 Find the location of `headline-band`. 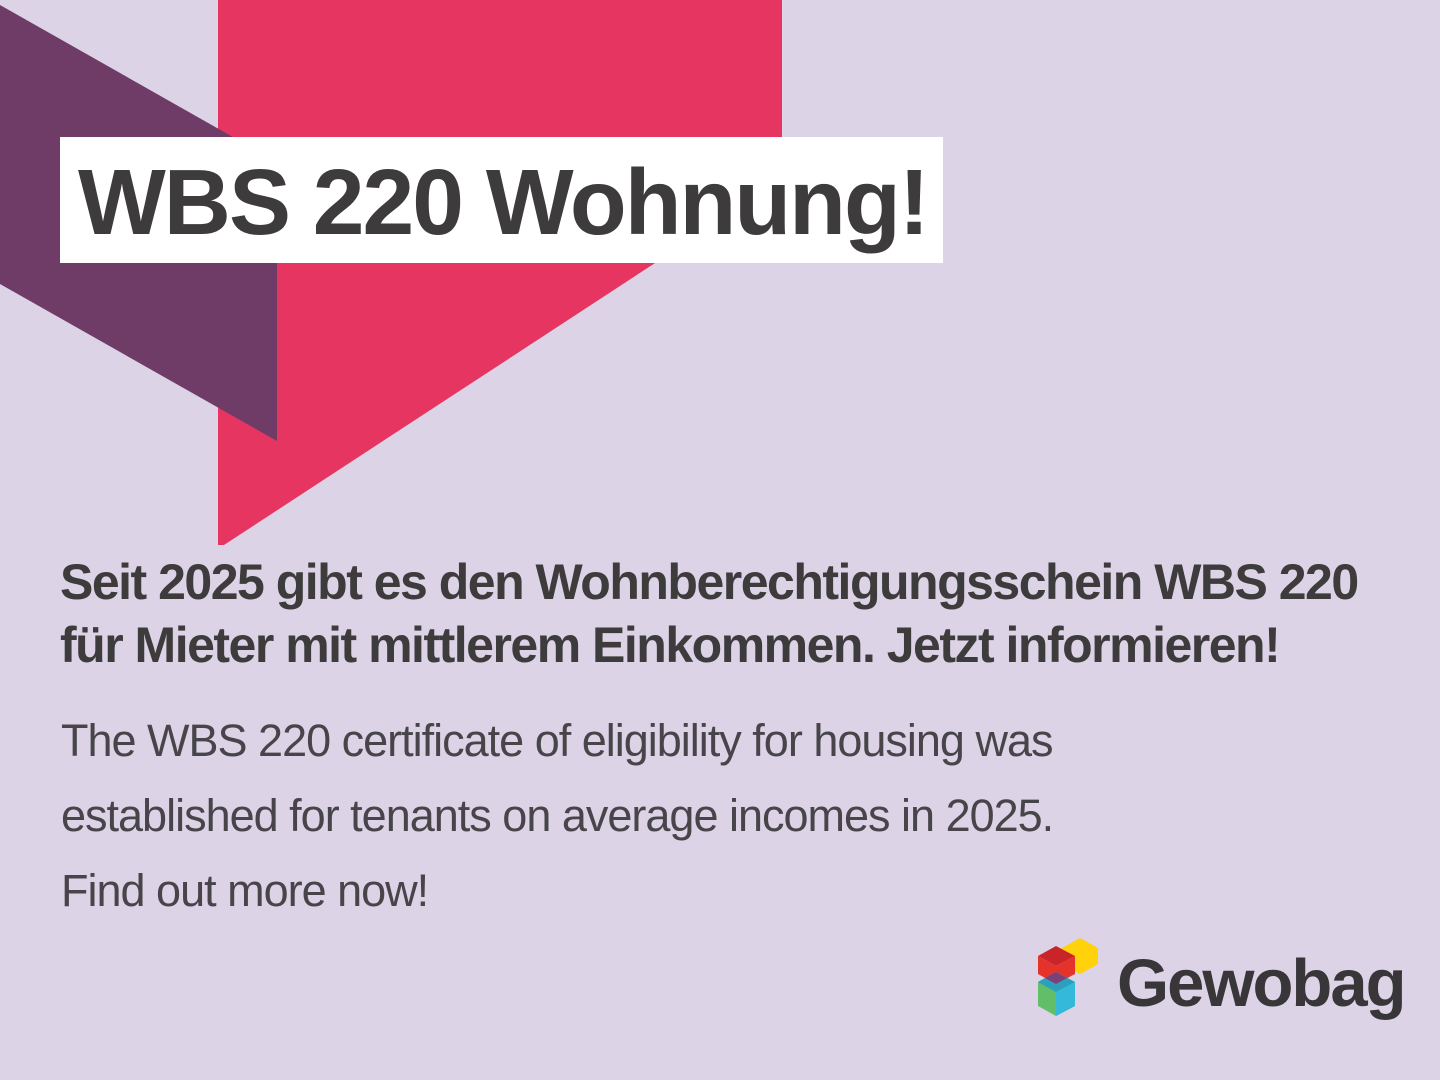

headline-band is located at coordinates (501, 200).